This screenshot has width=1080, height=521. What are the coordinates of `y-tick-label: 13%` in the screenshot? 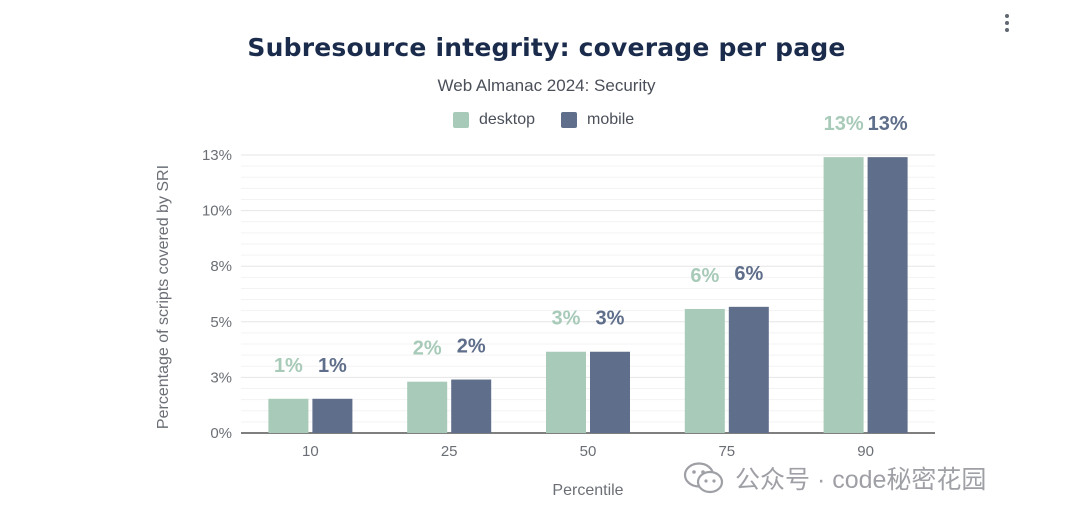 It's located at (217, 155).